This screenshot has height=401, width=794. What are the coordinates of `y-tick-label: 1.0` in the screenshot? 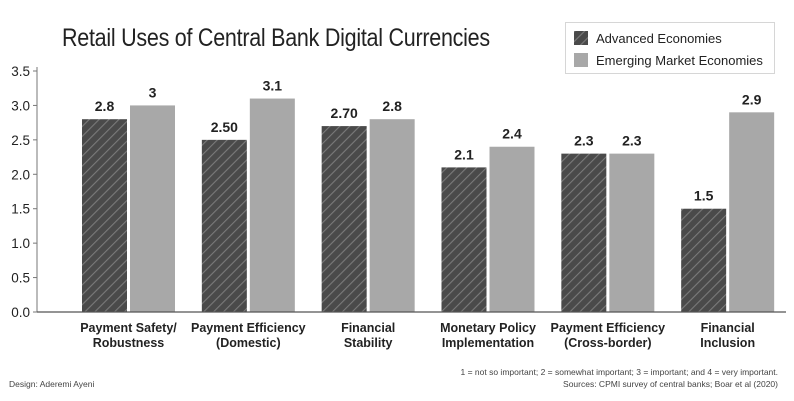 It's located at (20, 243).